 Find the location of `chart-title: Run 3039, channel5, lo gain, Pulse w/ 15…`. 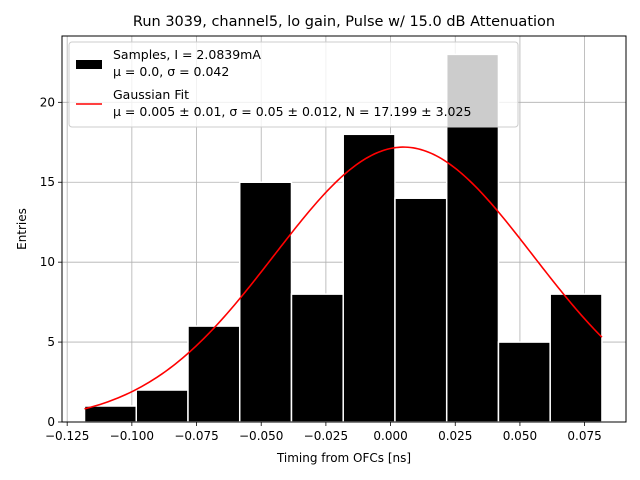

chart-title: Run 3039, channel5, lo gain, Pulse w/ 15… is located at coordinates (344, 22).